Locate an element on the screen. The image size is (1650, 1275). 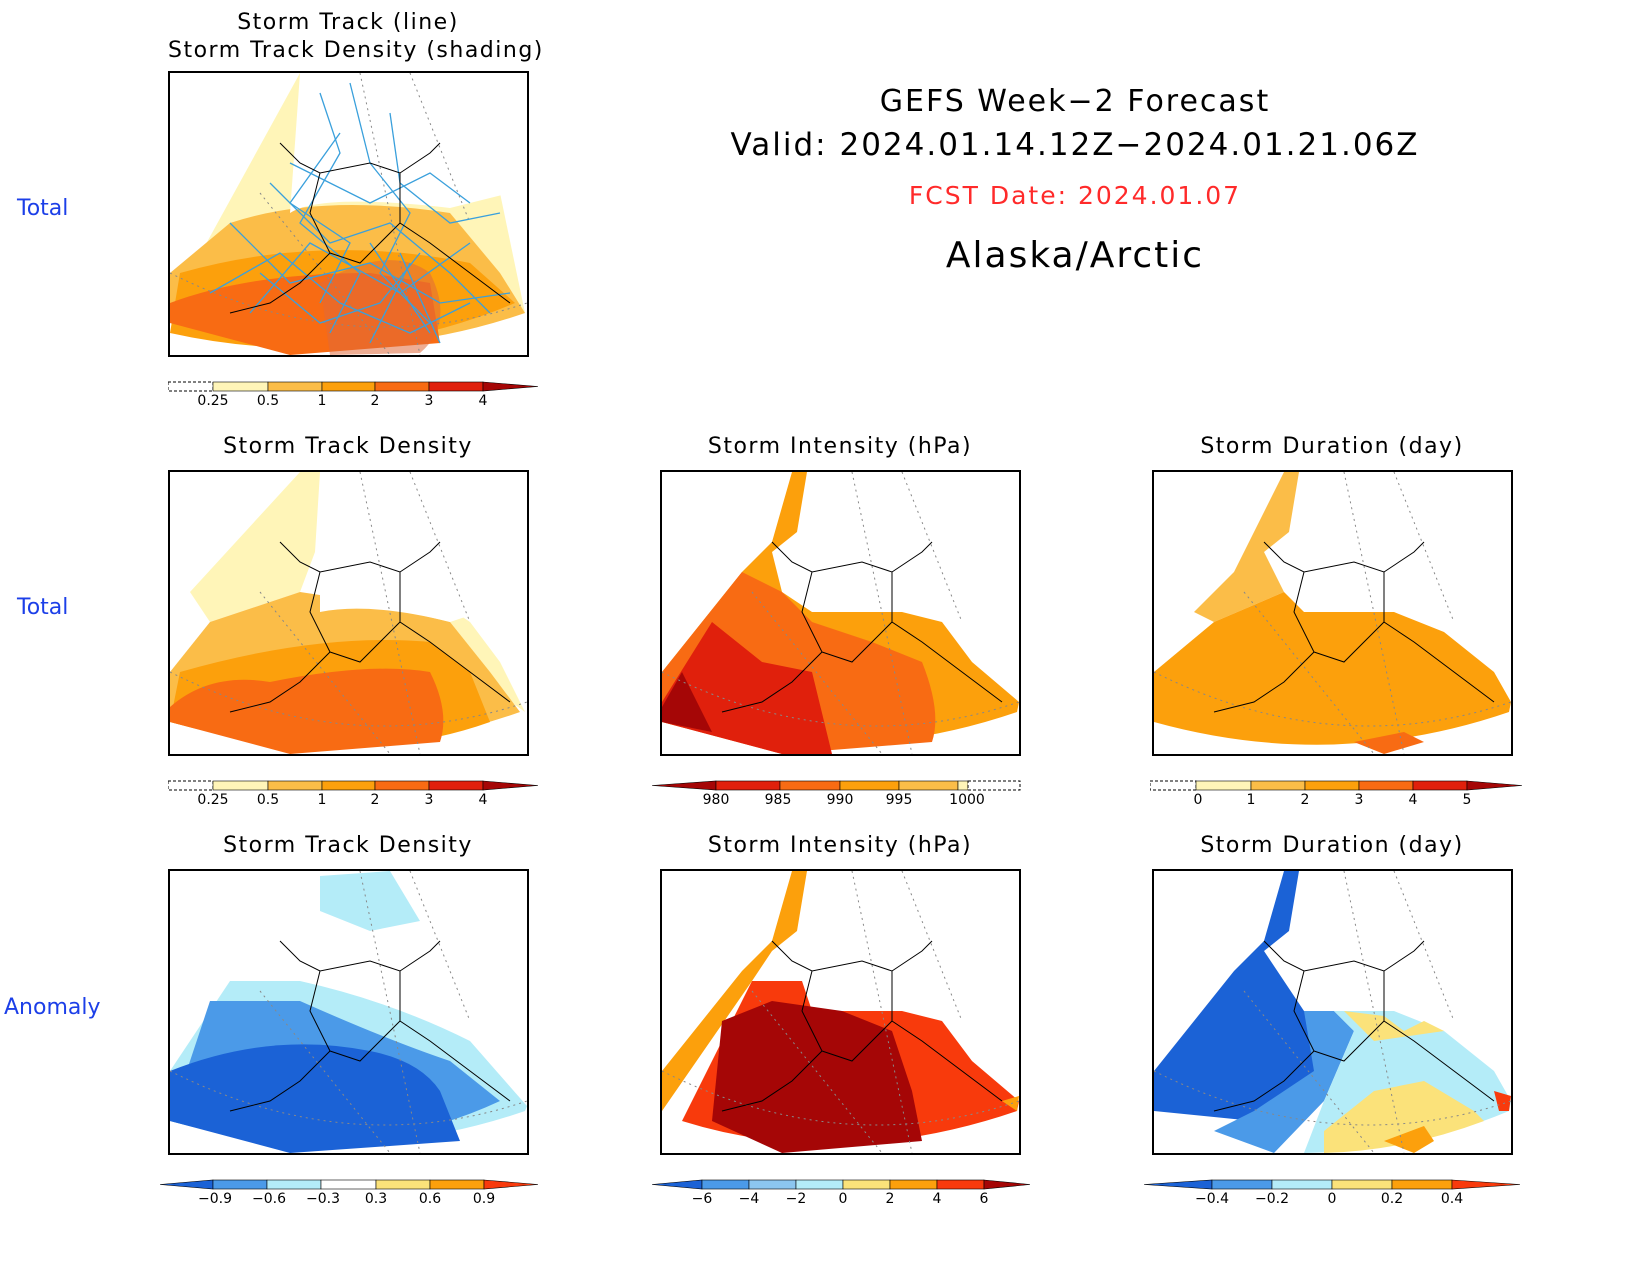
cb5-tick-0: −0.9 is located at coordinates (215, 1199).